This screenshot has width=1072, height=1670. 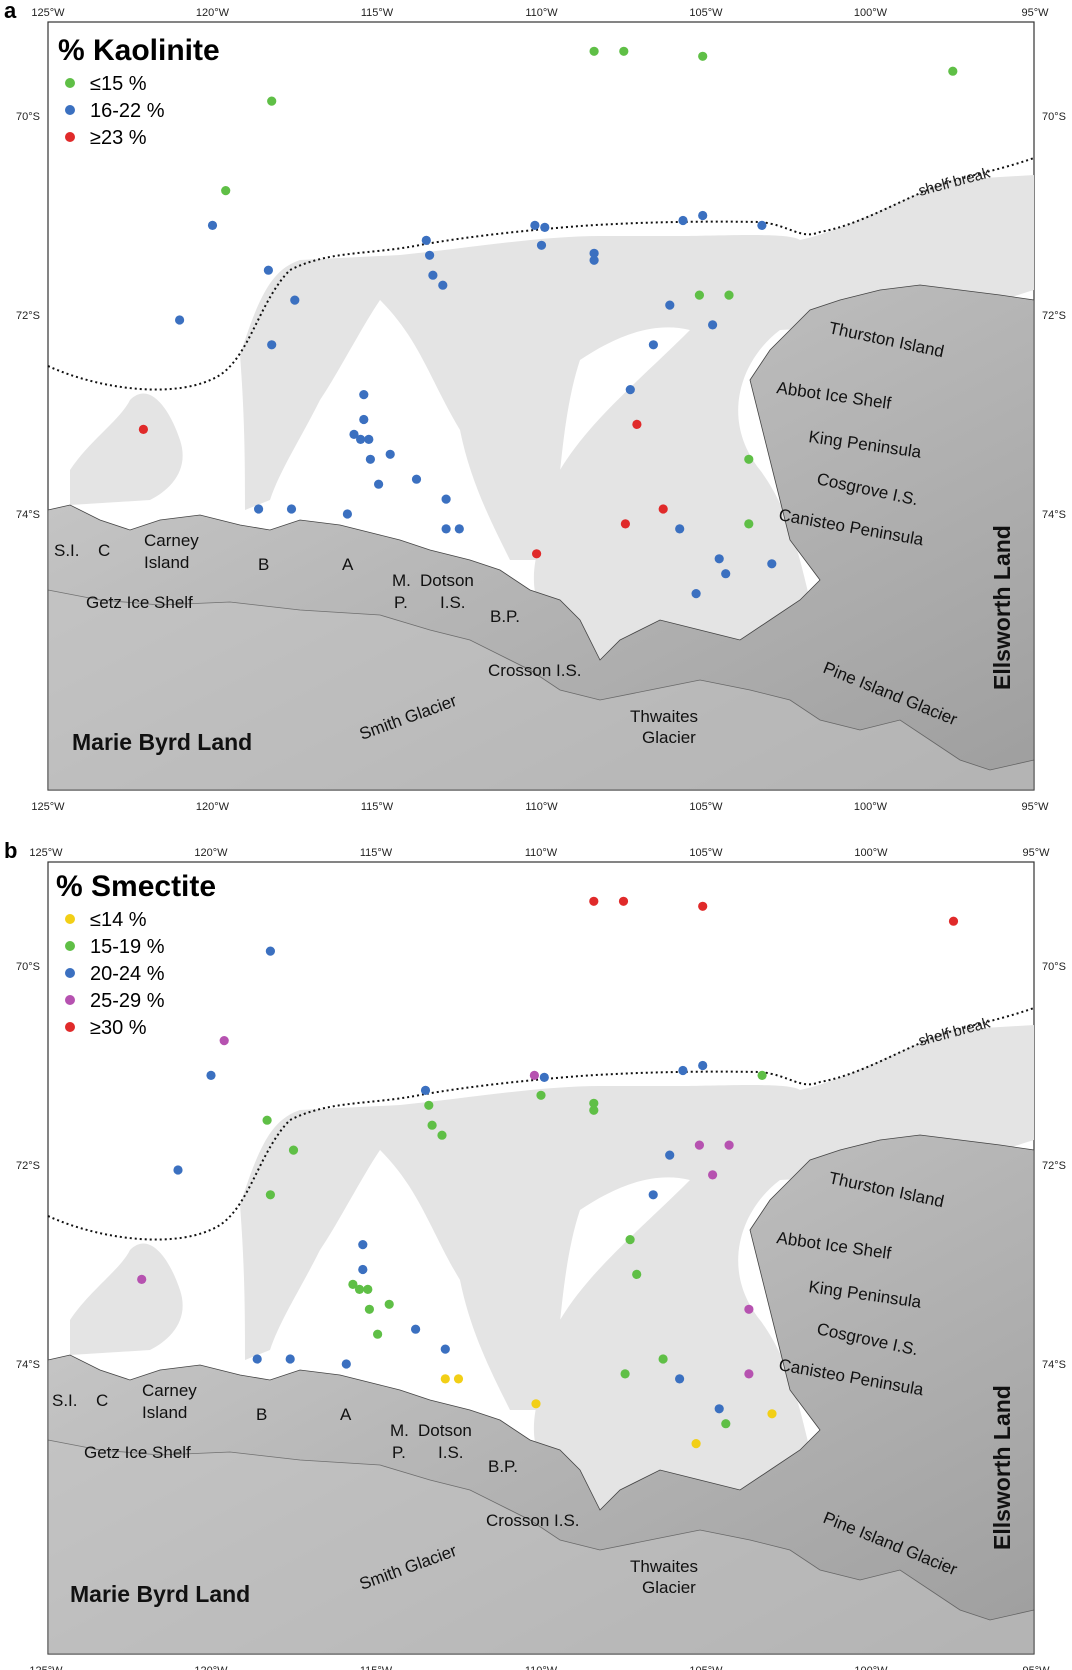 I want to click on legend-label: 20-24 %, so click(x=127, y=974).